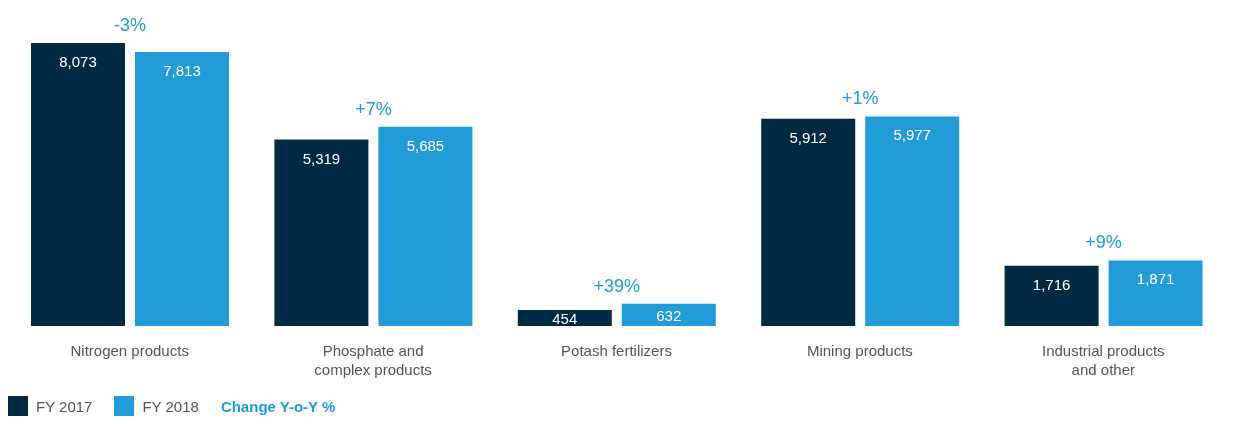 The width and height of the screenshot is (1233, 424). Describe the element at coordinates (425, 145) in the screenshot. I see `data-label: 5,685` at that location.